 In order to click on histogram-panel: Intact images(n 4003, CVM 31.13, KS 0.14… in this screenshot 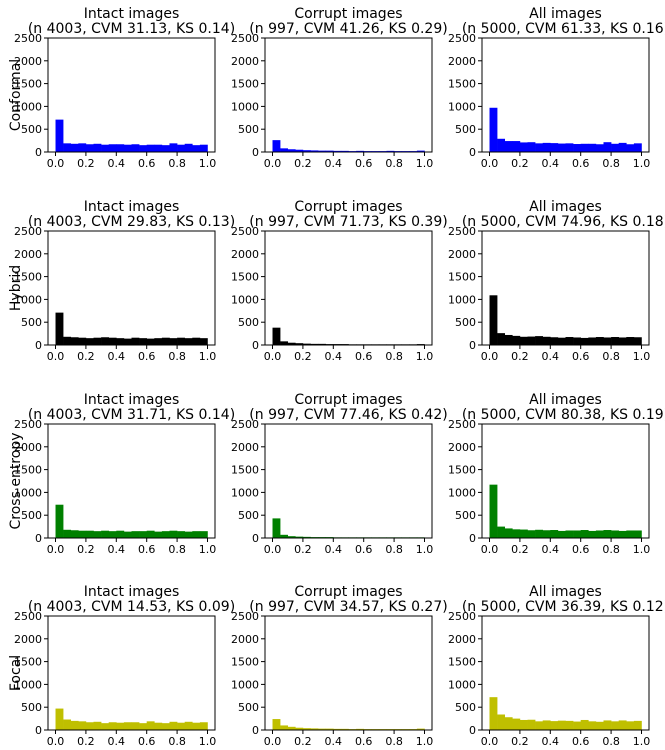, I will do `click(124, 88)`.